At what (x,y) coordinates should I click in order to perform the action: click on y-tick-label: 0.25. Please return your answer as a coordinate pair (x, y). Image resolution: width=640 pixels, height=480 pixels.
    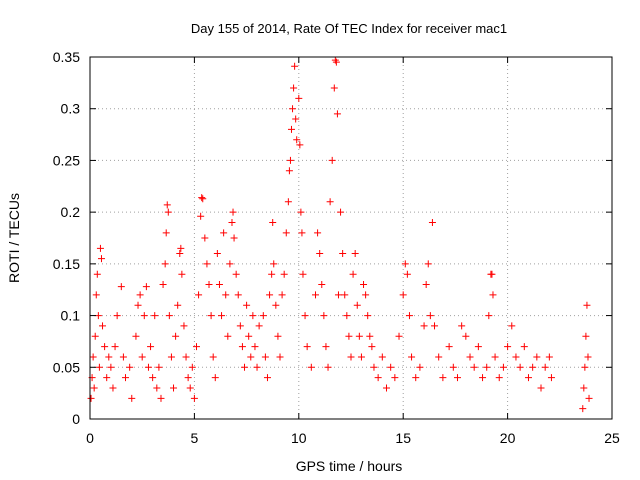
    Looking at the image, I should click on (66, 160).